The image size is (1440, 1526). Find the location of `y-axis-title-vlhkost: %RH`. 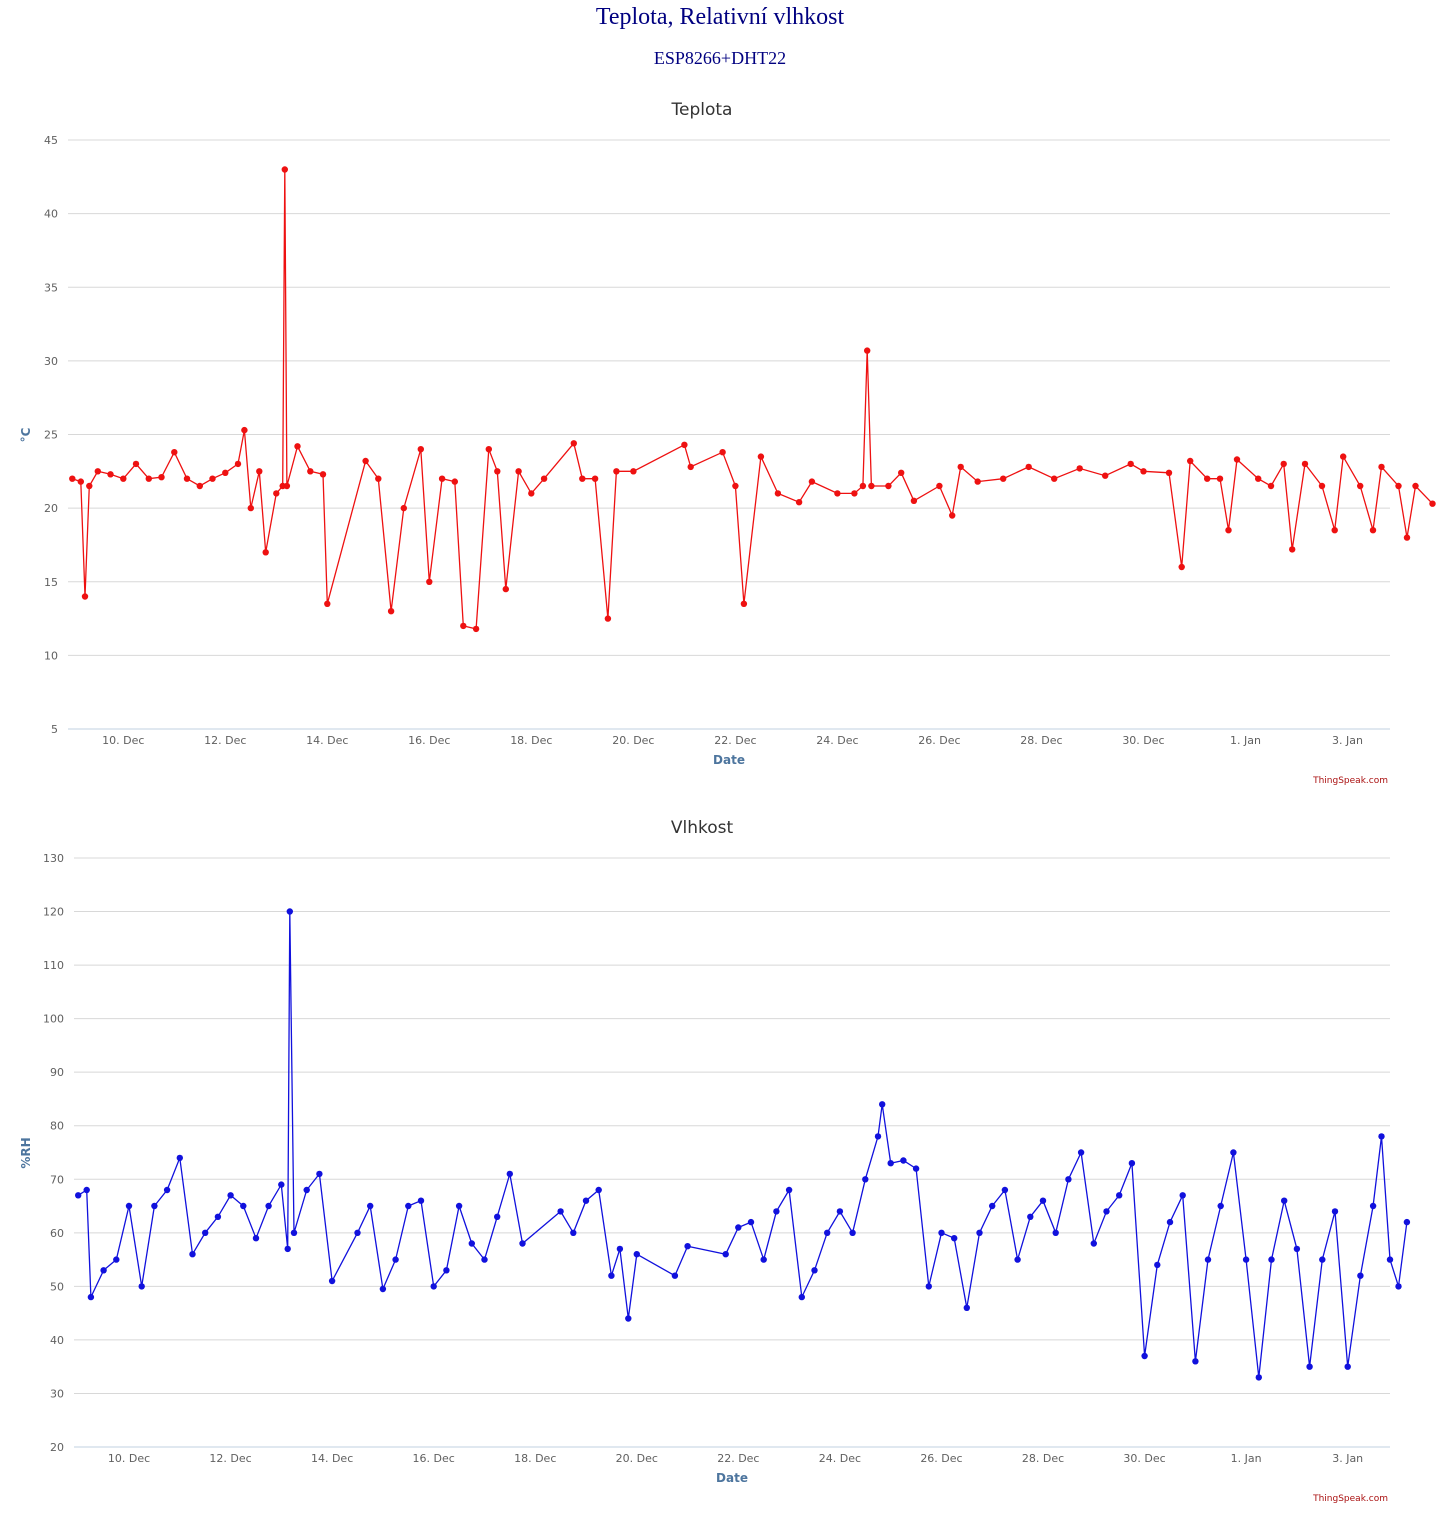

y-axis-title-vlhkost: %RH is located at coordinates (26, 1152).